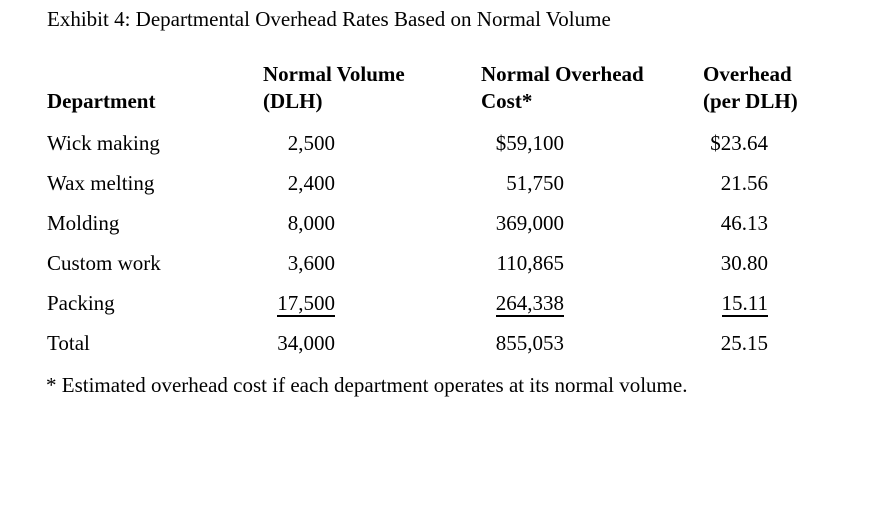  Describe the element at coordinates (529, 304) in the screenshot. I see `underlined-value: 264,338` at that location.